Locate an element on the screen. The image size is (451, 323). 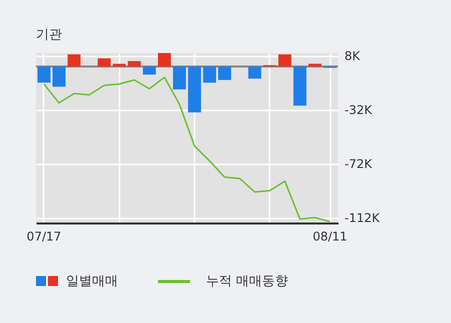
y-tick-label: -32K is located at coordinates (359, 110).